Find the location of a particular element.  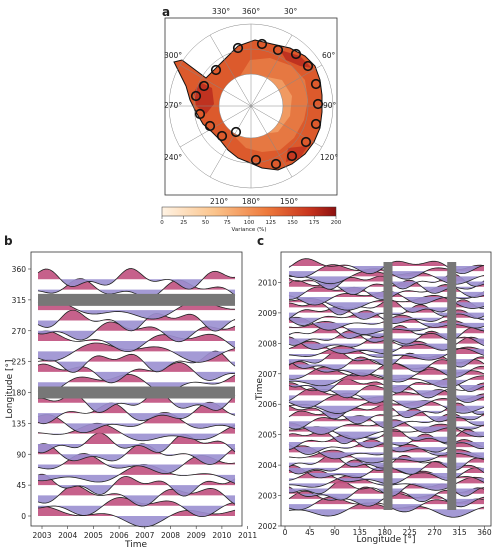

colorbar-tick-label: 100 is located at coordinates (249, 223).